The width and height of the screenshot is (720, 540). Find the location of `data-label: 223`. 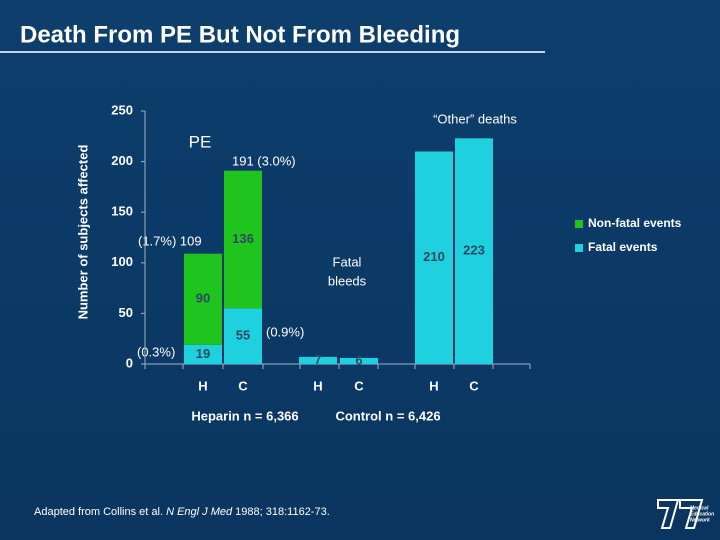

data-label: 223 is located at coordinates (474, 250).